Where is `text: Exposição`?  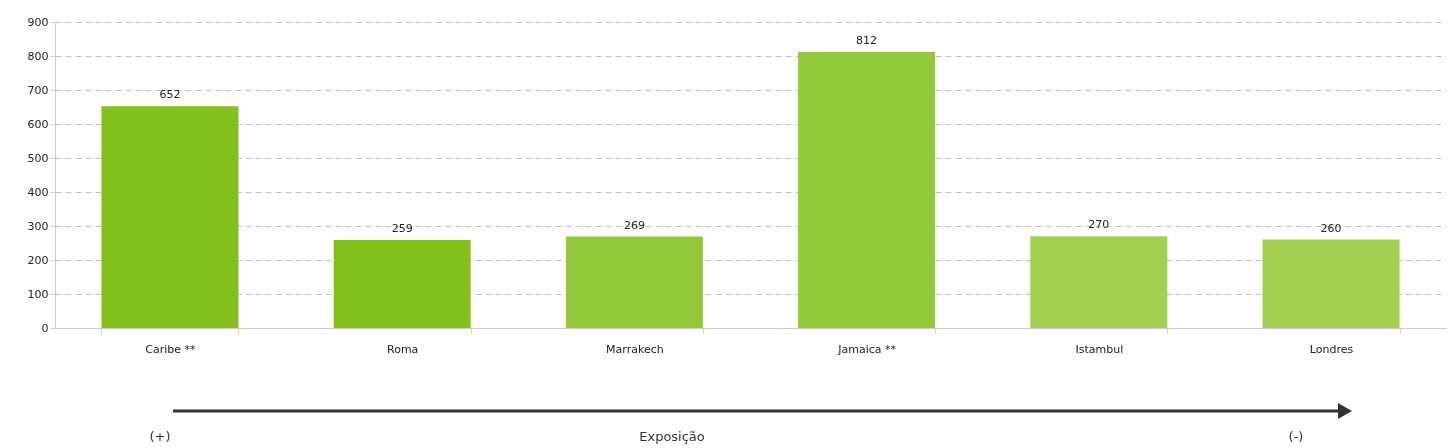
text: Exposição is located at coordinates (672, 436).